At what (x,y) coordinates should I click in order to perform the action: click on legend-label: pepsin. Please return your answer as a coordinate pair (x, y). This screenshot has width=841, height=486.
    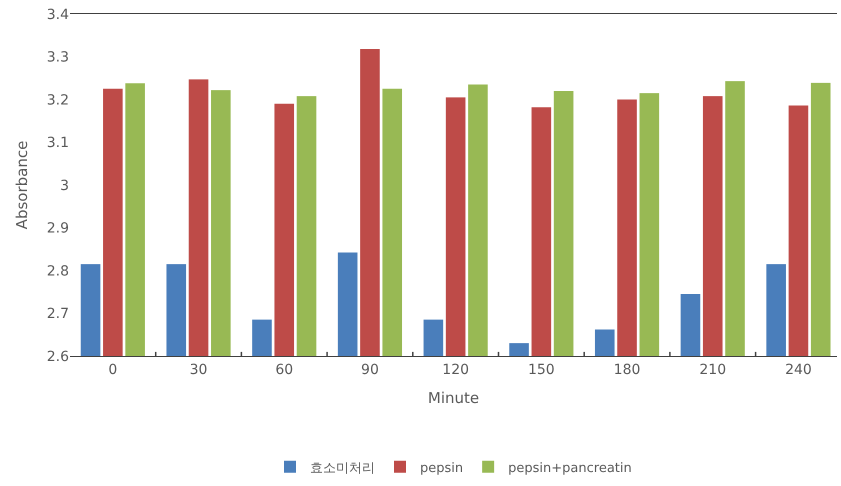
    Looking at the image, I should click on (442, 468).